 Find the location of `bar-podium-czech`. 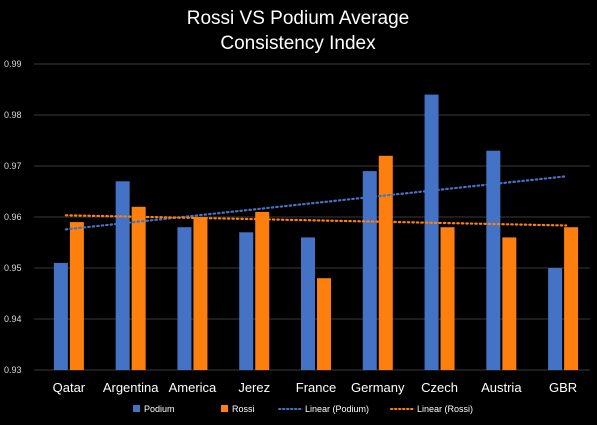

bar-podium-czech is located at coordinates (431, 232).